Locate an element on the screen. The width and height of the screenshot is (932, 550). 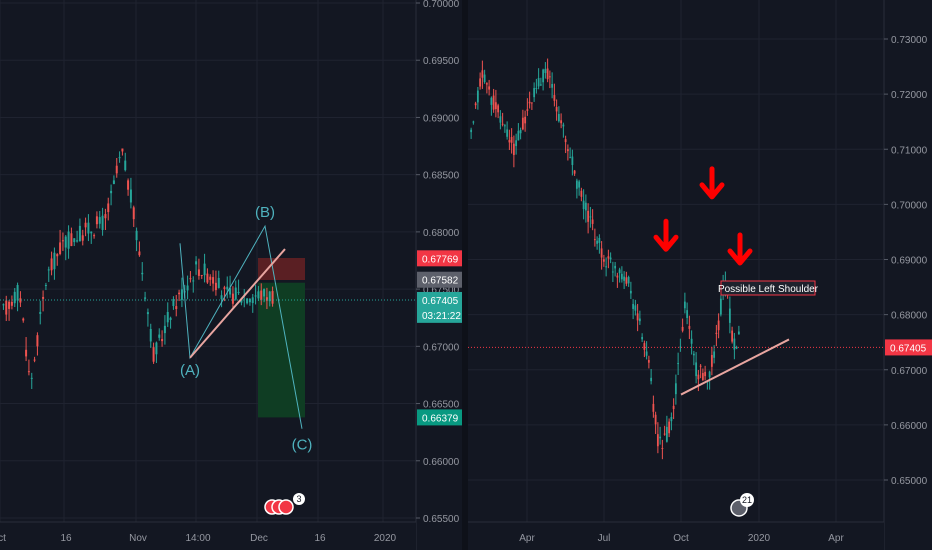
right-events-badge: 21 is located at coordinates (742, 505).